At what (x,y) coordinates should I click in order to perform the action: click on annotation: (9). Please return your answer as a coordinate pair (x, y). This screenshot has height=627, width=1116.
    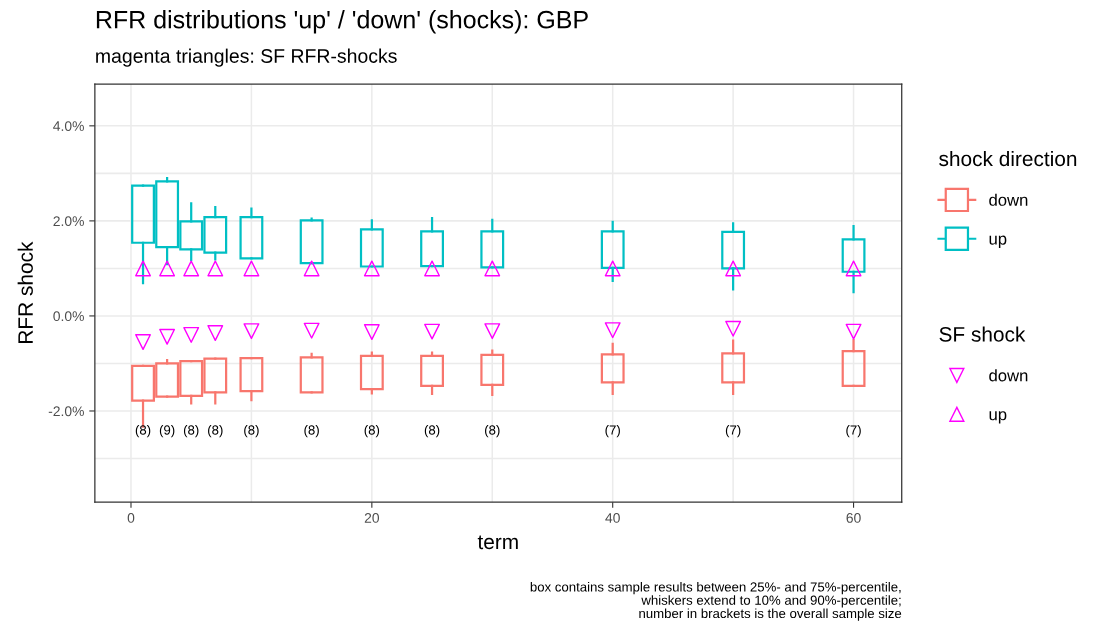
    Looking at the image, I should click on (167, 431).